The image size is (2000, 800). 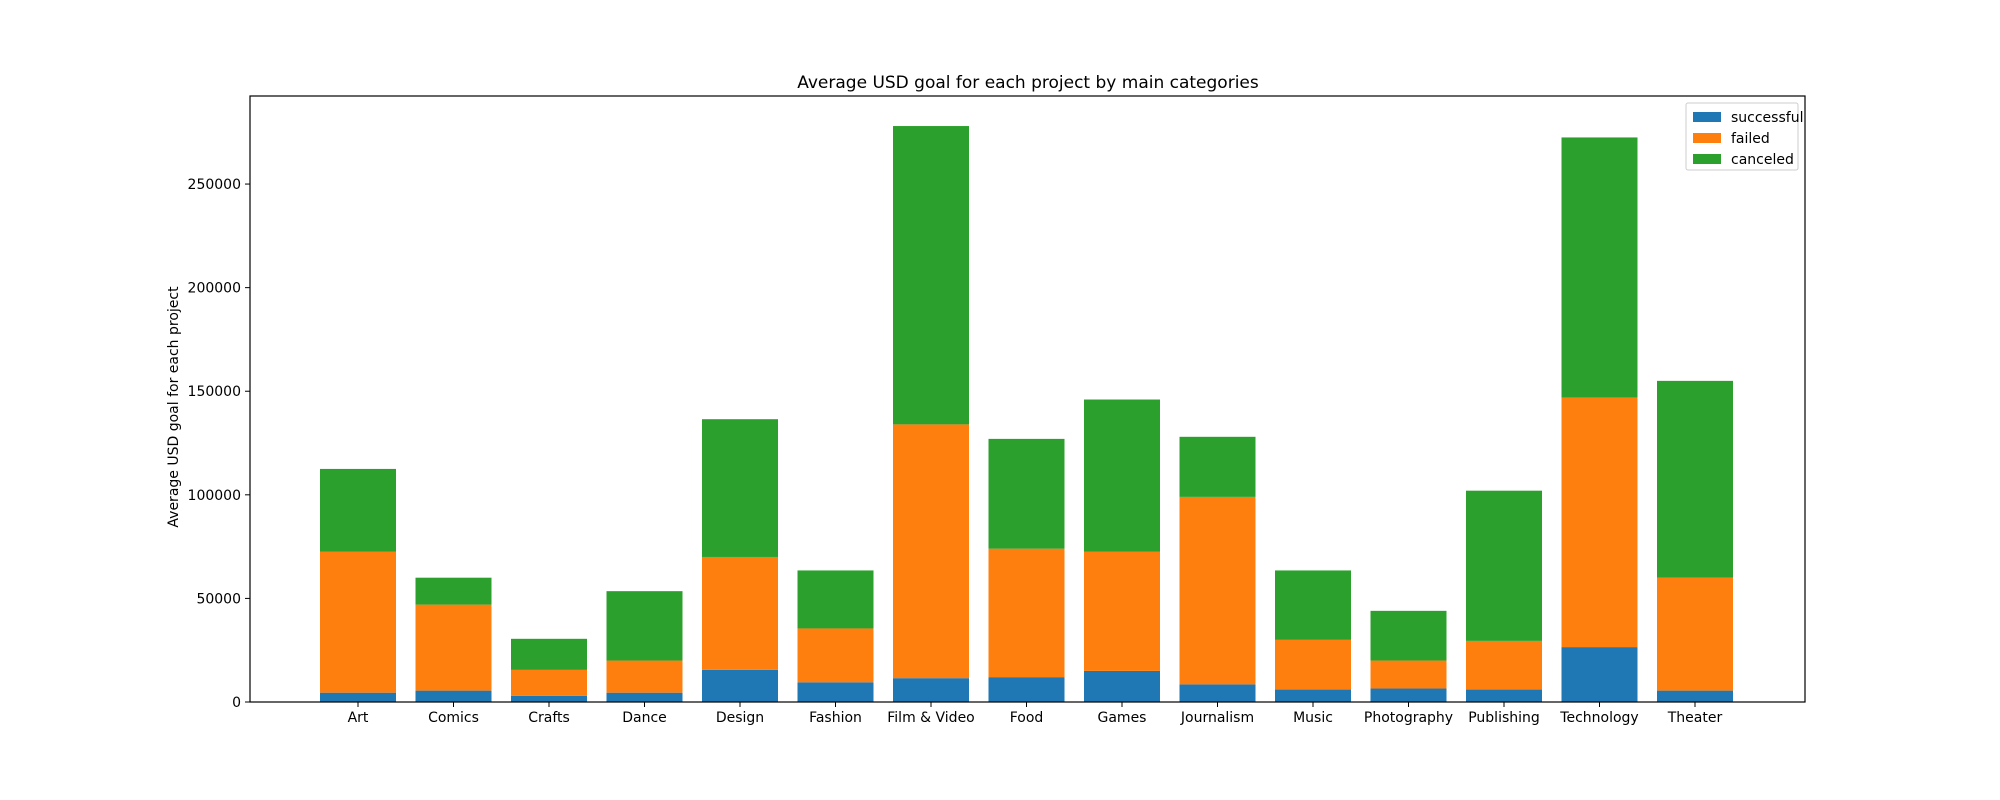 I want to click on legend-swatch-failed, so click(x=1707, y=138).